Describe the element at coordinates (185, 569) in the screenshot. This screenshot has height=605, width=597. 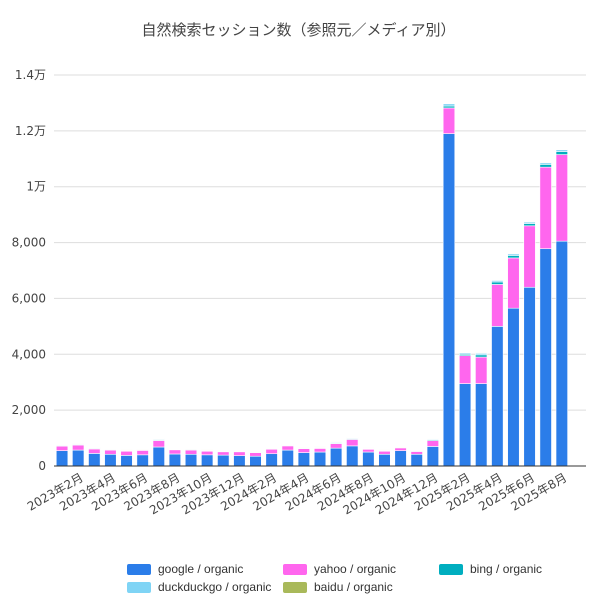
I see `legend-item-google: google / organic` at that location.